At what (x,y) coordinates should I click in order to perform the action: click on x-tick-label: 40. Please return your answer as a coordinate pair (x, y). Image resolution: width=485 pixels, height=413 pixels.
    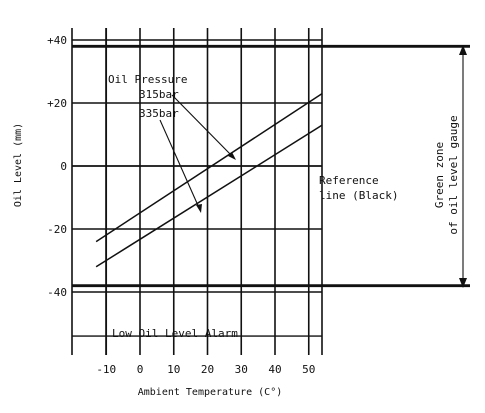
    Looking at the image, I should click on (274, 369).